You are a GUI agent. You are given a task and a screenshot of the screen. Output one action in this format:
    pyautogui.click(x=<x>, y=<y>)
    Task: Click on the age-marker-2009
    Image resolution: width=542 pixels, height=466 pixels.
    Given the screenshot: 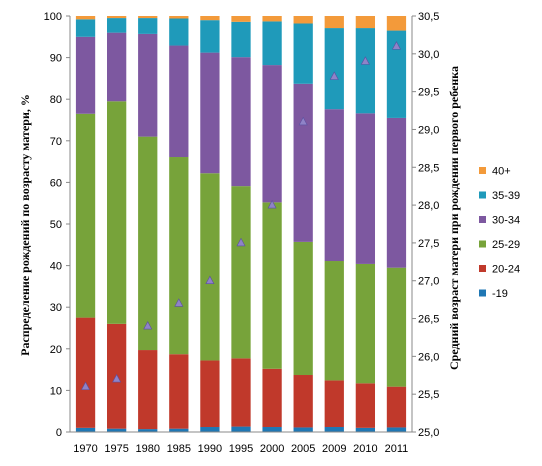 What is the action you would take?
    pyautogui.click(x=334, y=75)
    